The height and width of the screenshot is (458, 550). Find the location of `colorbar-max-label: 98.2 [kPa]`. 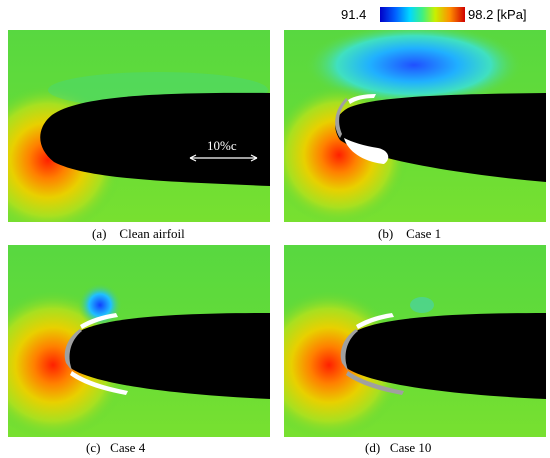

colorbar-max-label: 98.2 [kPa] is located at coordinates (497, 14).